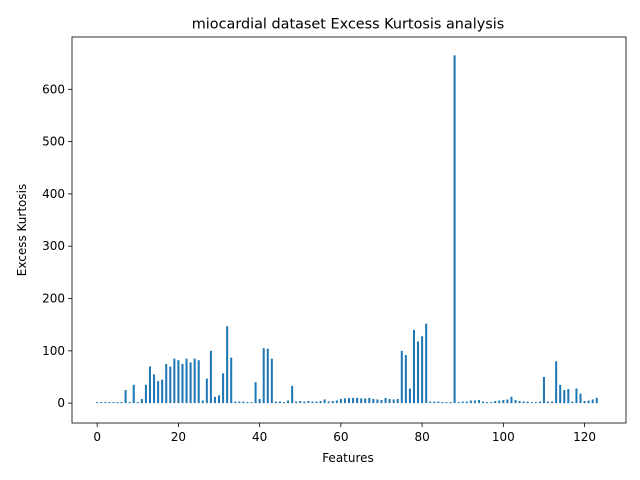  Describe the element at coordinates (53, 246) in the screenshot. I see `y-tick-label: 300` at that location.